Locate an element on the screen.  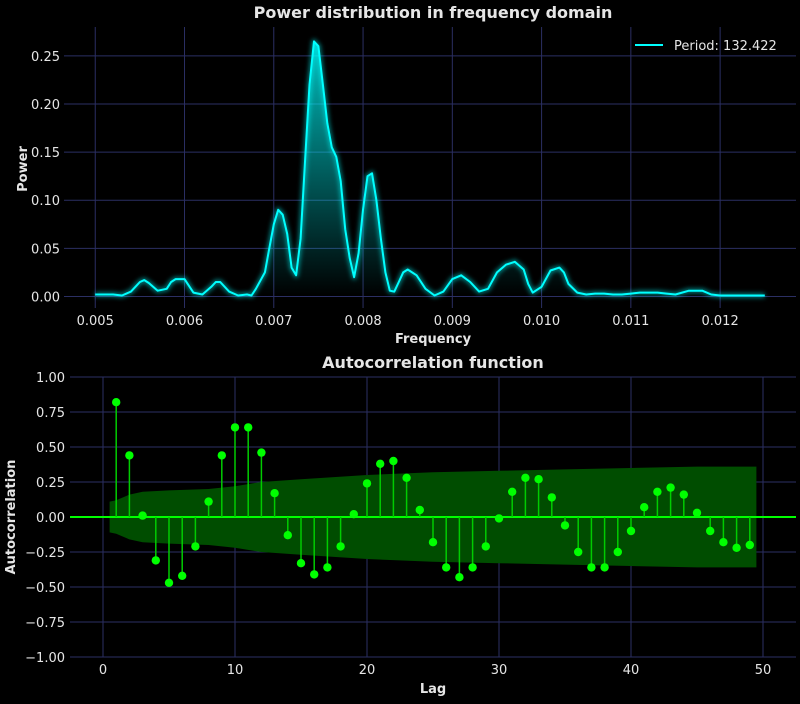
acf-x-tick-label: 10 is located at coordinates (235, 670).